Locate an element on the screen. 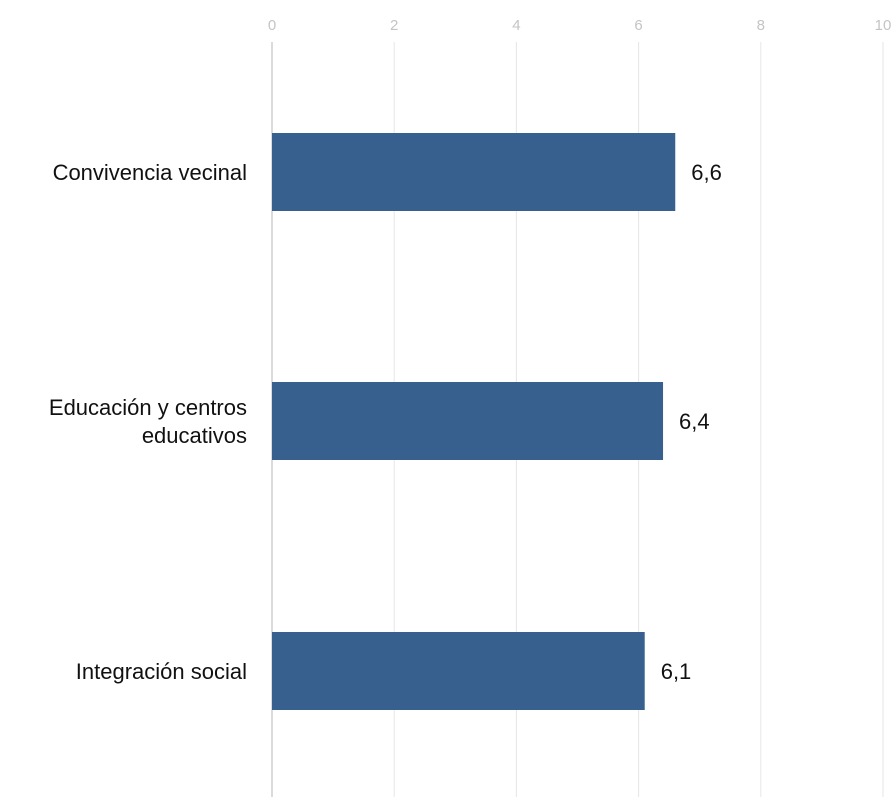 The image size is (895, 797). category-label: Educación y centros educativos is located at coordinates (148, 421).